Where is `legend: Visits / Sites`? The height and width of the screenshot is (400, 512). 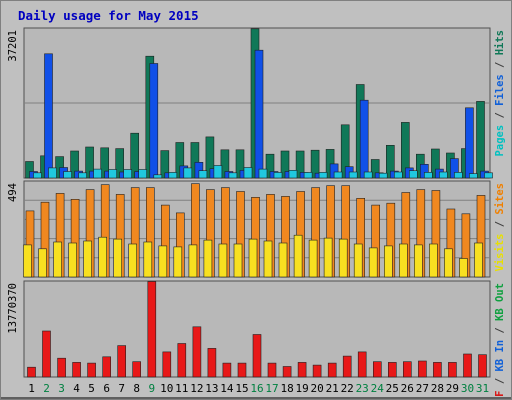
legend: Visits / Sites is located at coordinates (500, 227).